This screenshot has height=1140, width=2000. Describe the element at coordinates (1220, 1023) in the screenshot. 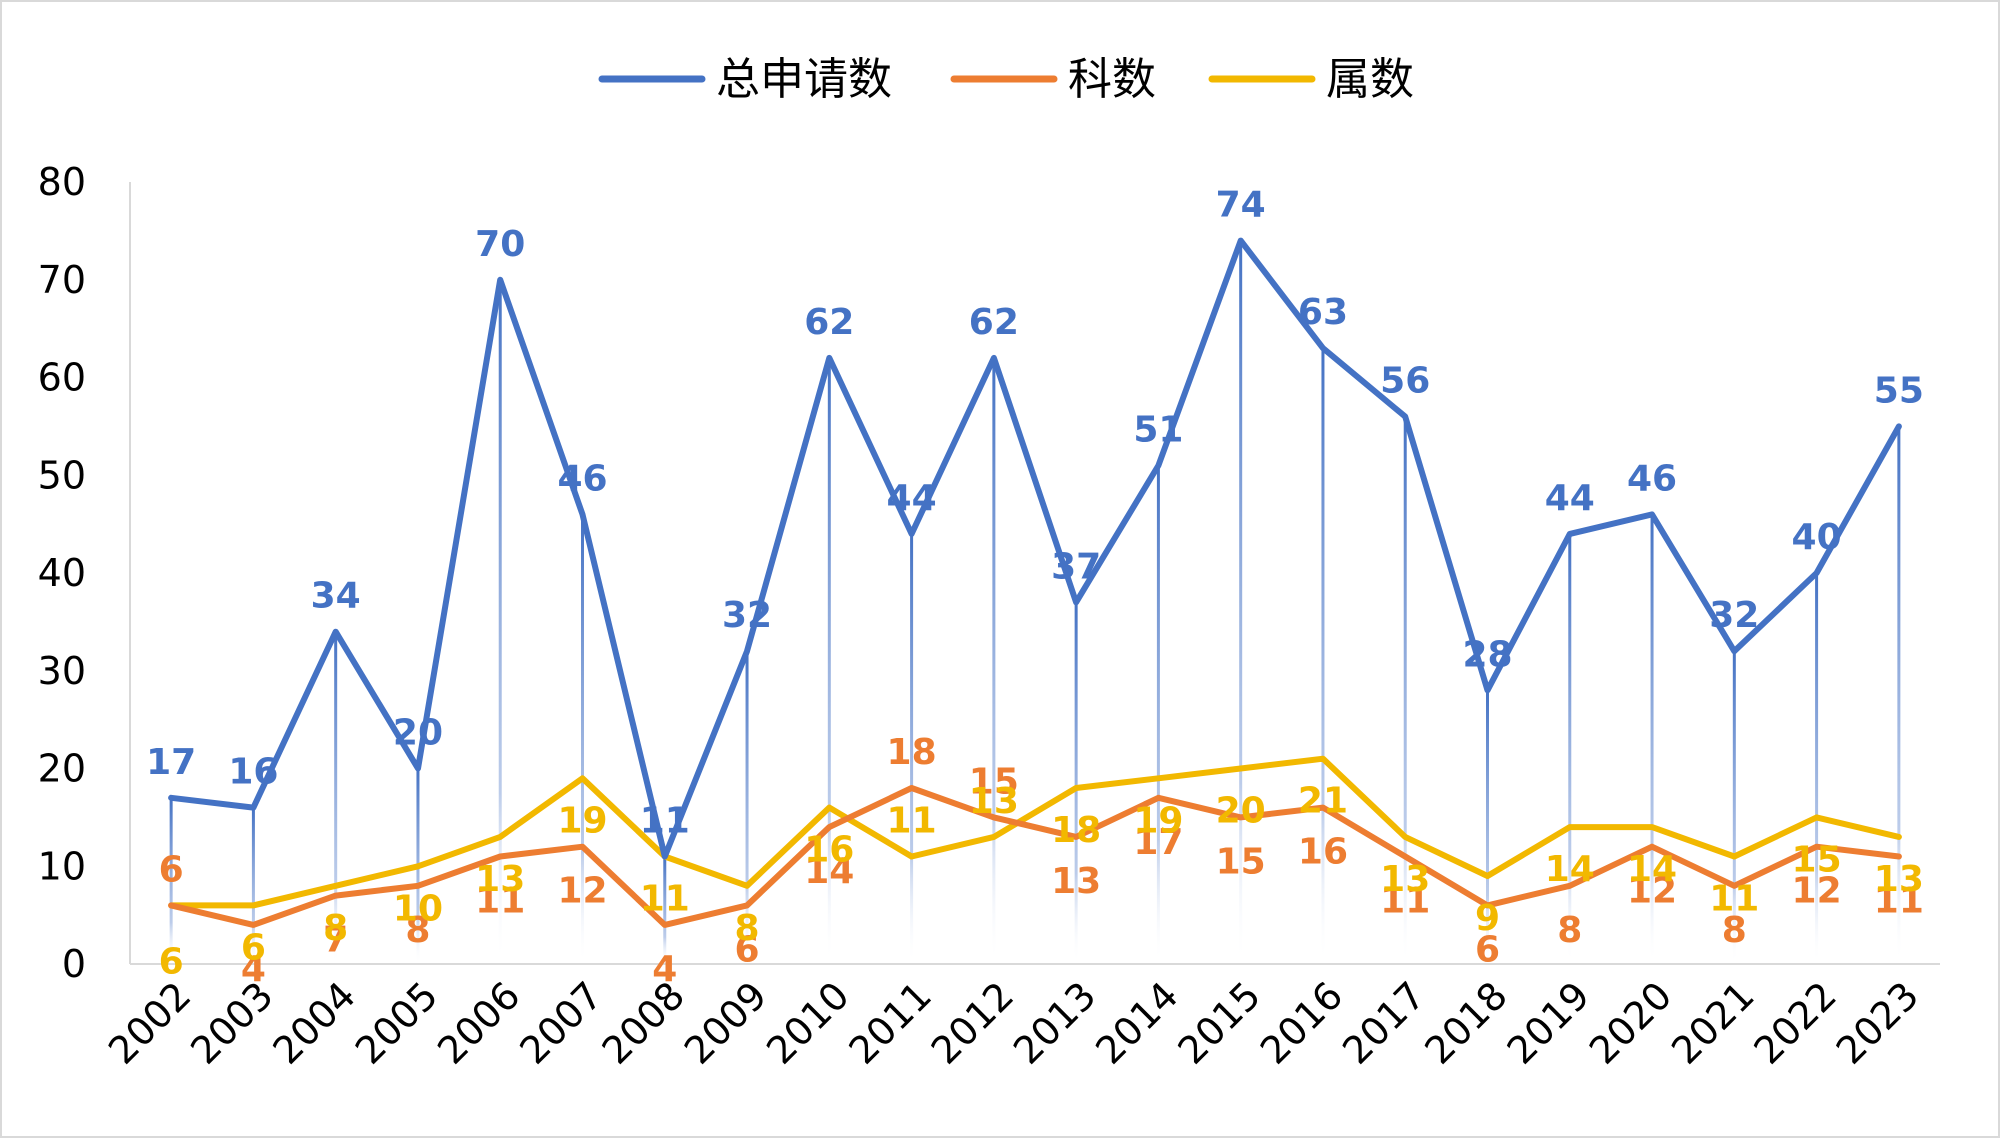

I see `x-tick-label: 2015` at that location.